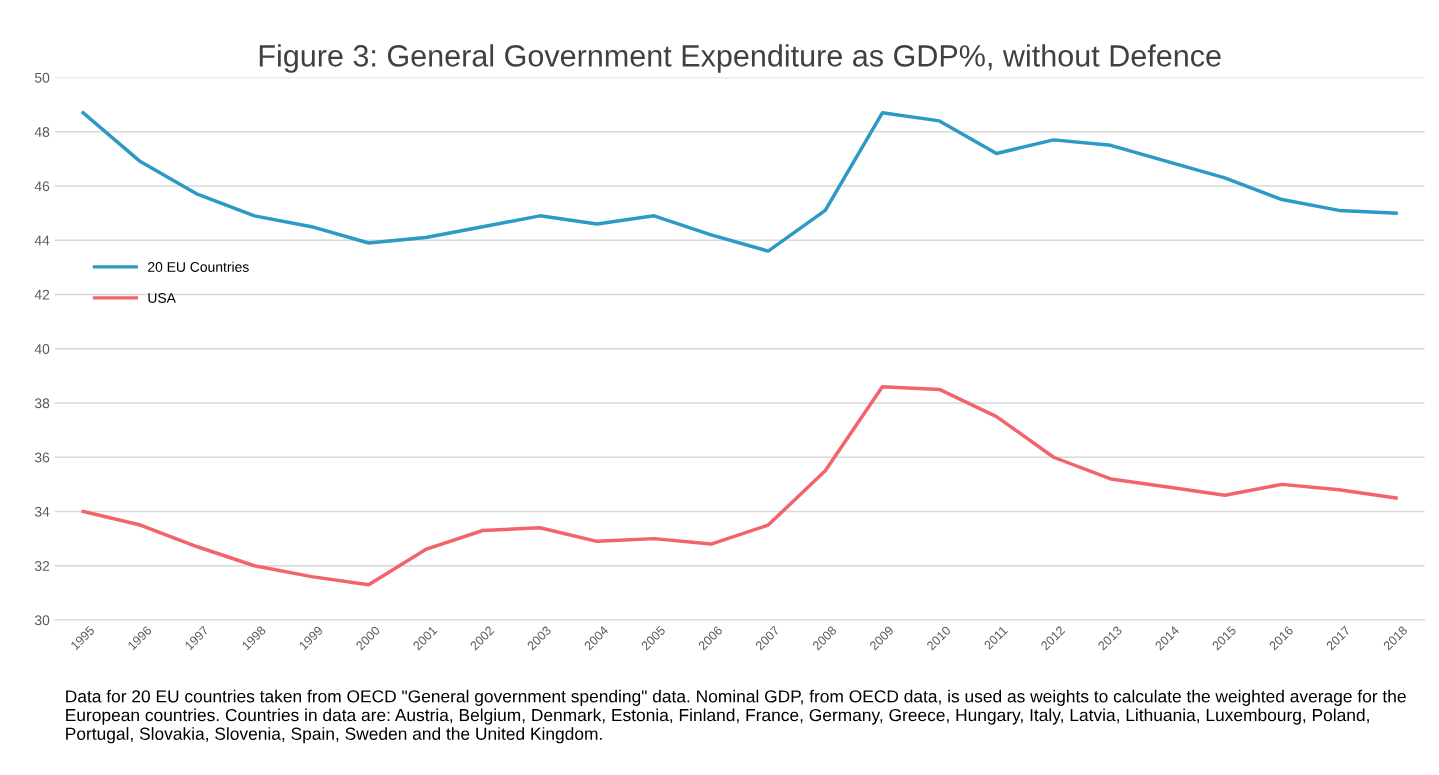 The height and width of the screenshot is (775, 1439). I want to click on y-tick-label: 40, so click(42, 349).